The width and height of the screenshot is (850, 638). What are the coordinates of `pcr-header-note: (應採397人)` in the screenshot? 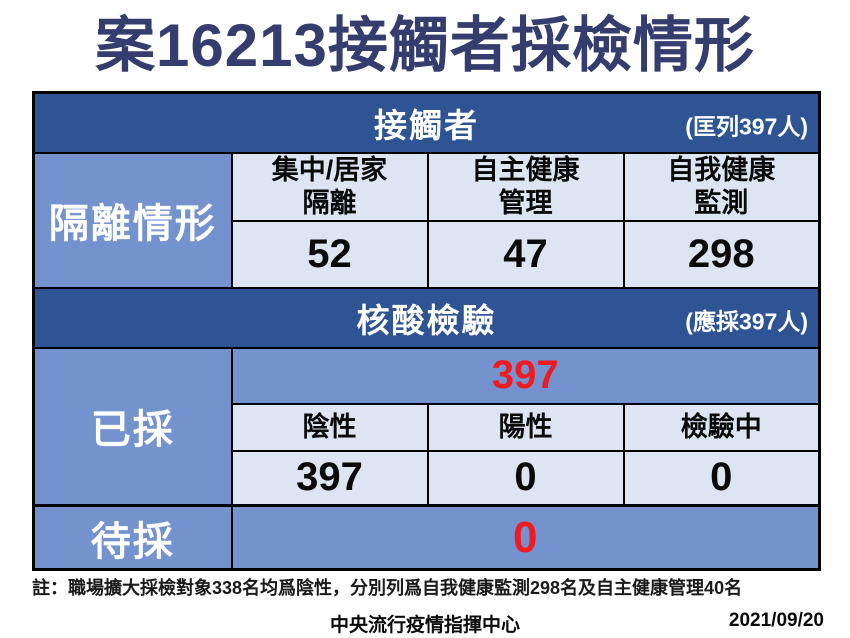 It's located at (746, 320).